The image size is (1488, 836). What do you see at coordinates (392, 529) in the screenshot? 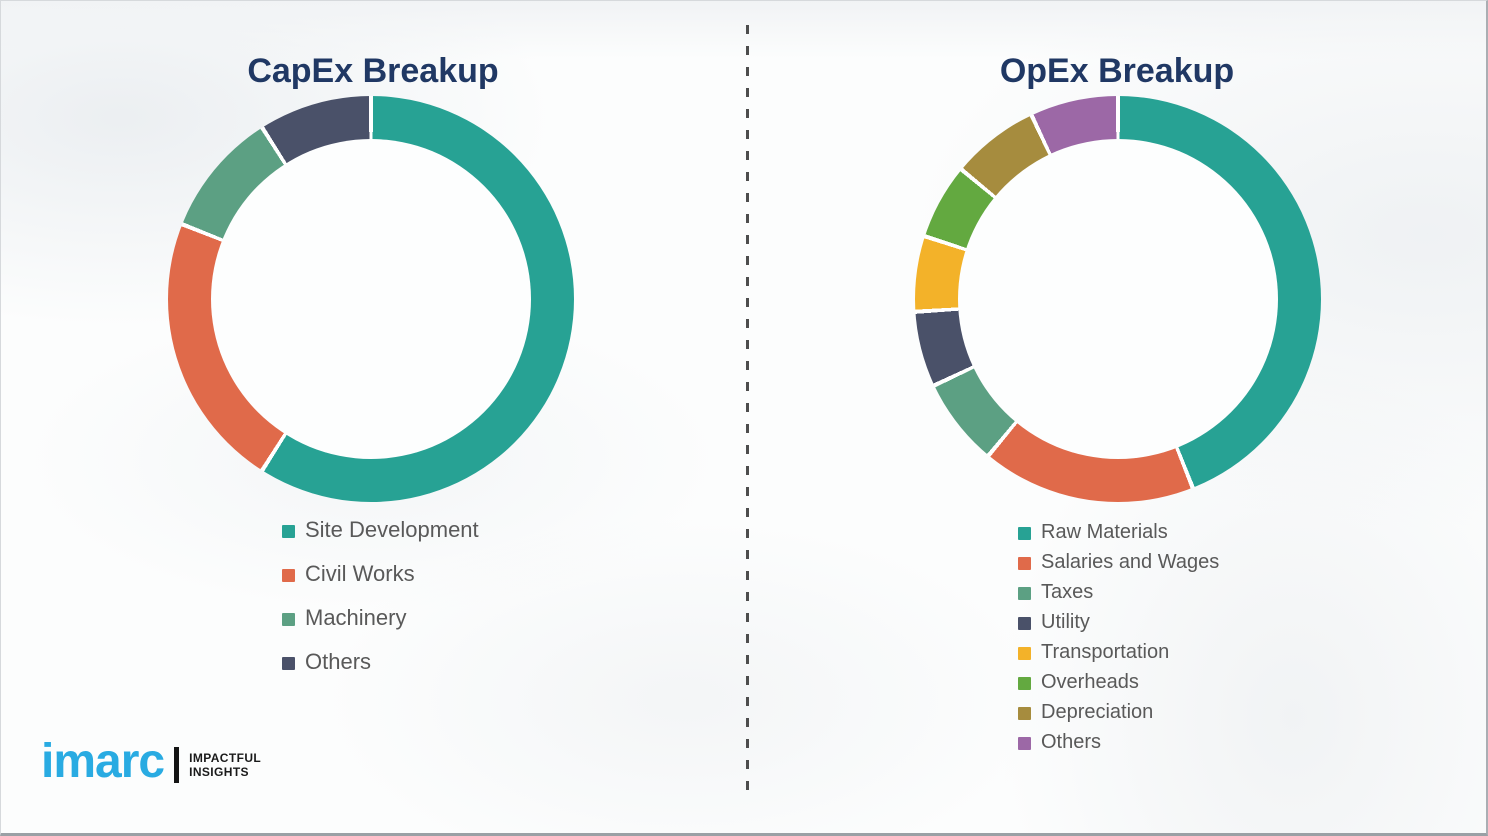
I see `legend-label: Site Development` at bounding box center [392, 529].